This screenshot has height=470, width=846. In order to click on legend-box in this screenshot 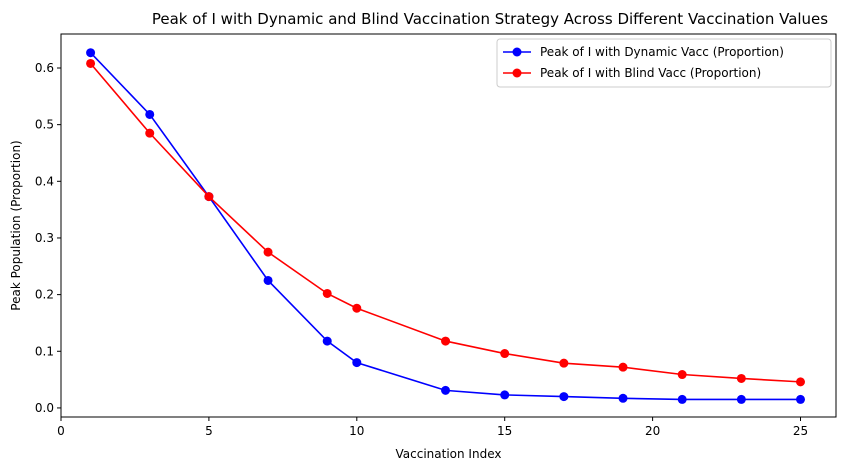, I will do `click(664, 63)`.